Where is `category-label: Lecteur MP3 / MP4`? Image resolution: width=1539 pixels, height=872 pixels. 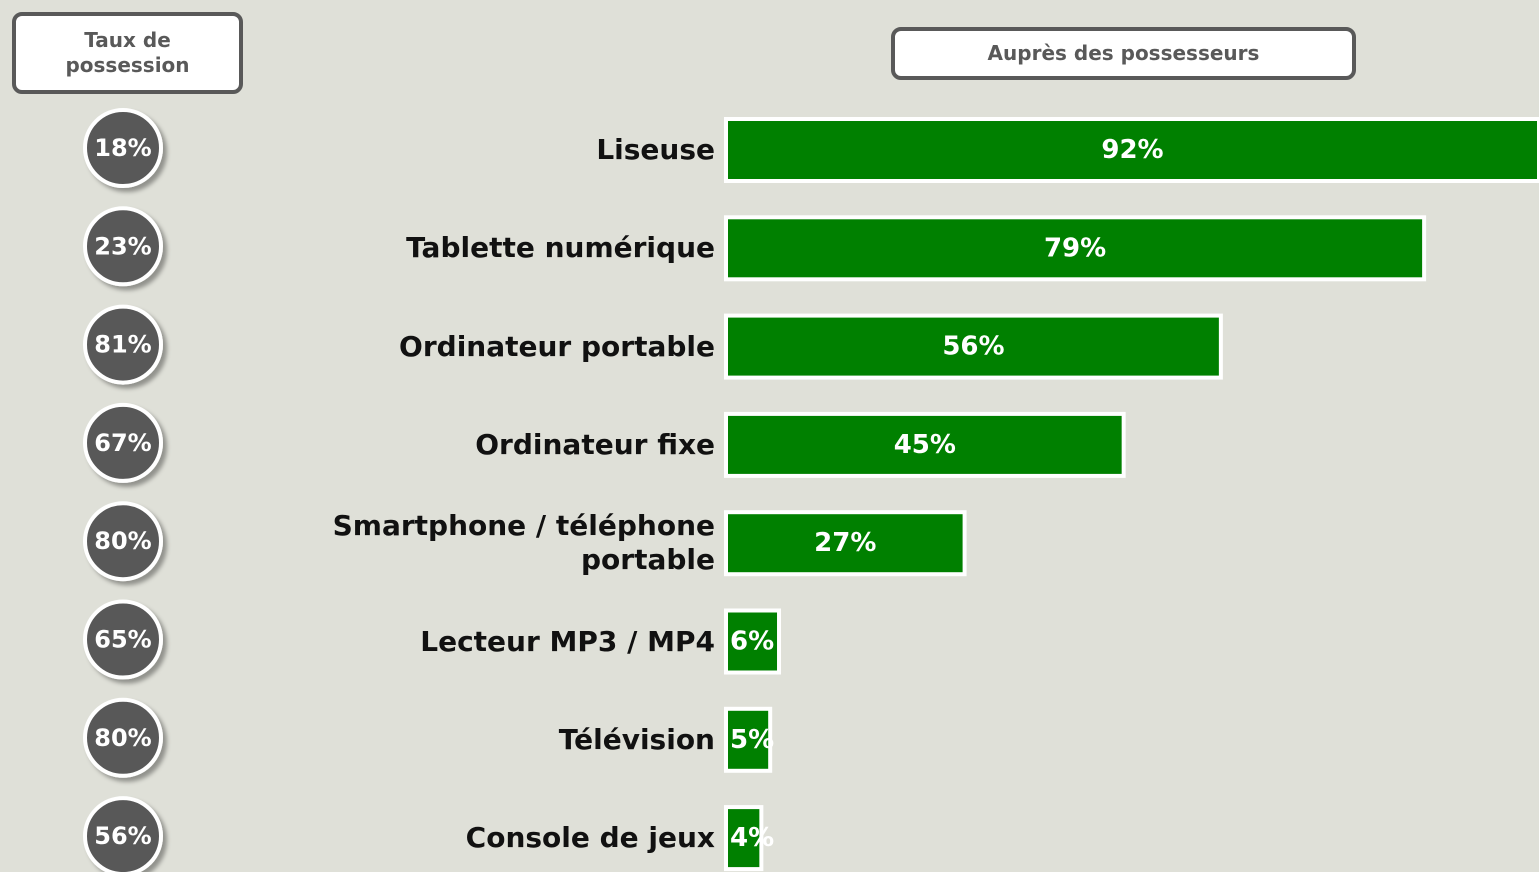
category-label: Lecteur MP3 / MP4 is located at coordinates (567, 641).